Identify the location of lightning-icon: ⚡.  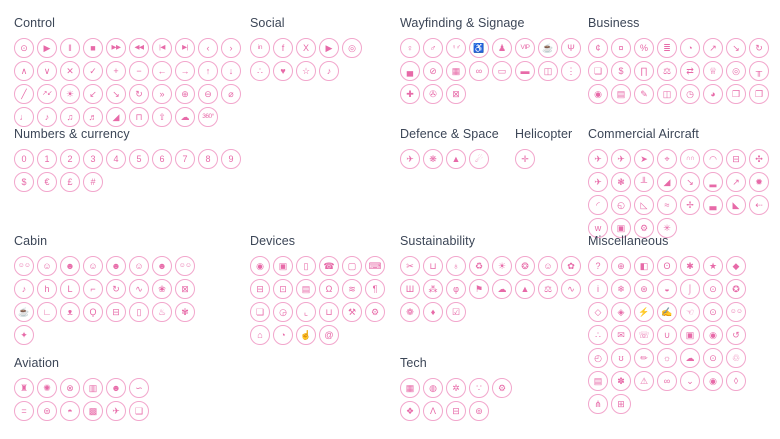
(644, 312).